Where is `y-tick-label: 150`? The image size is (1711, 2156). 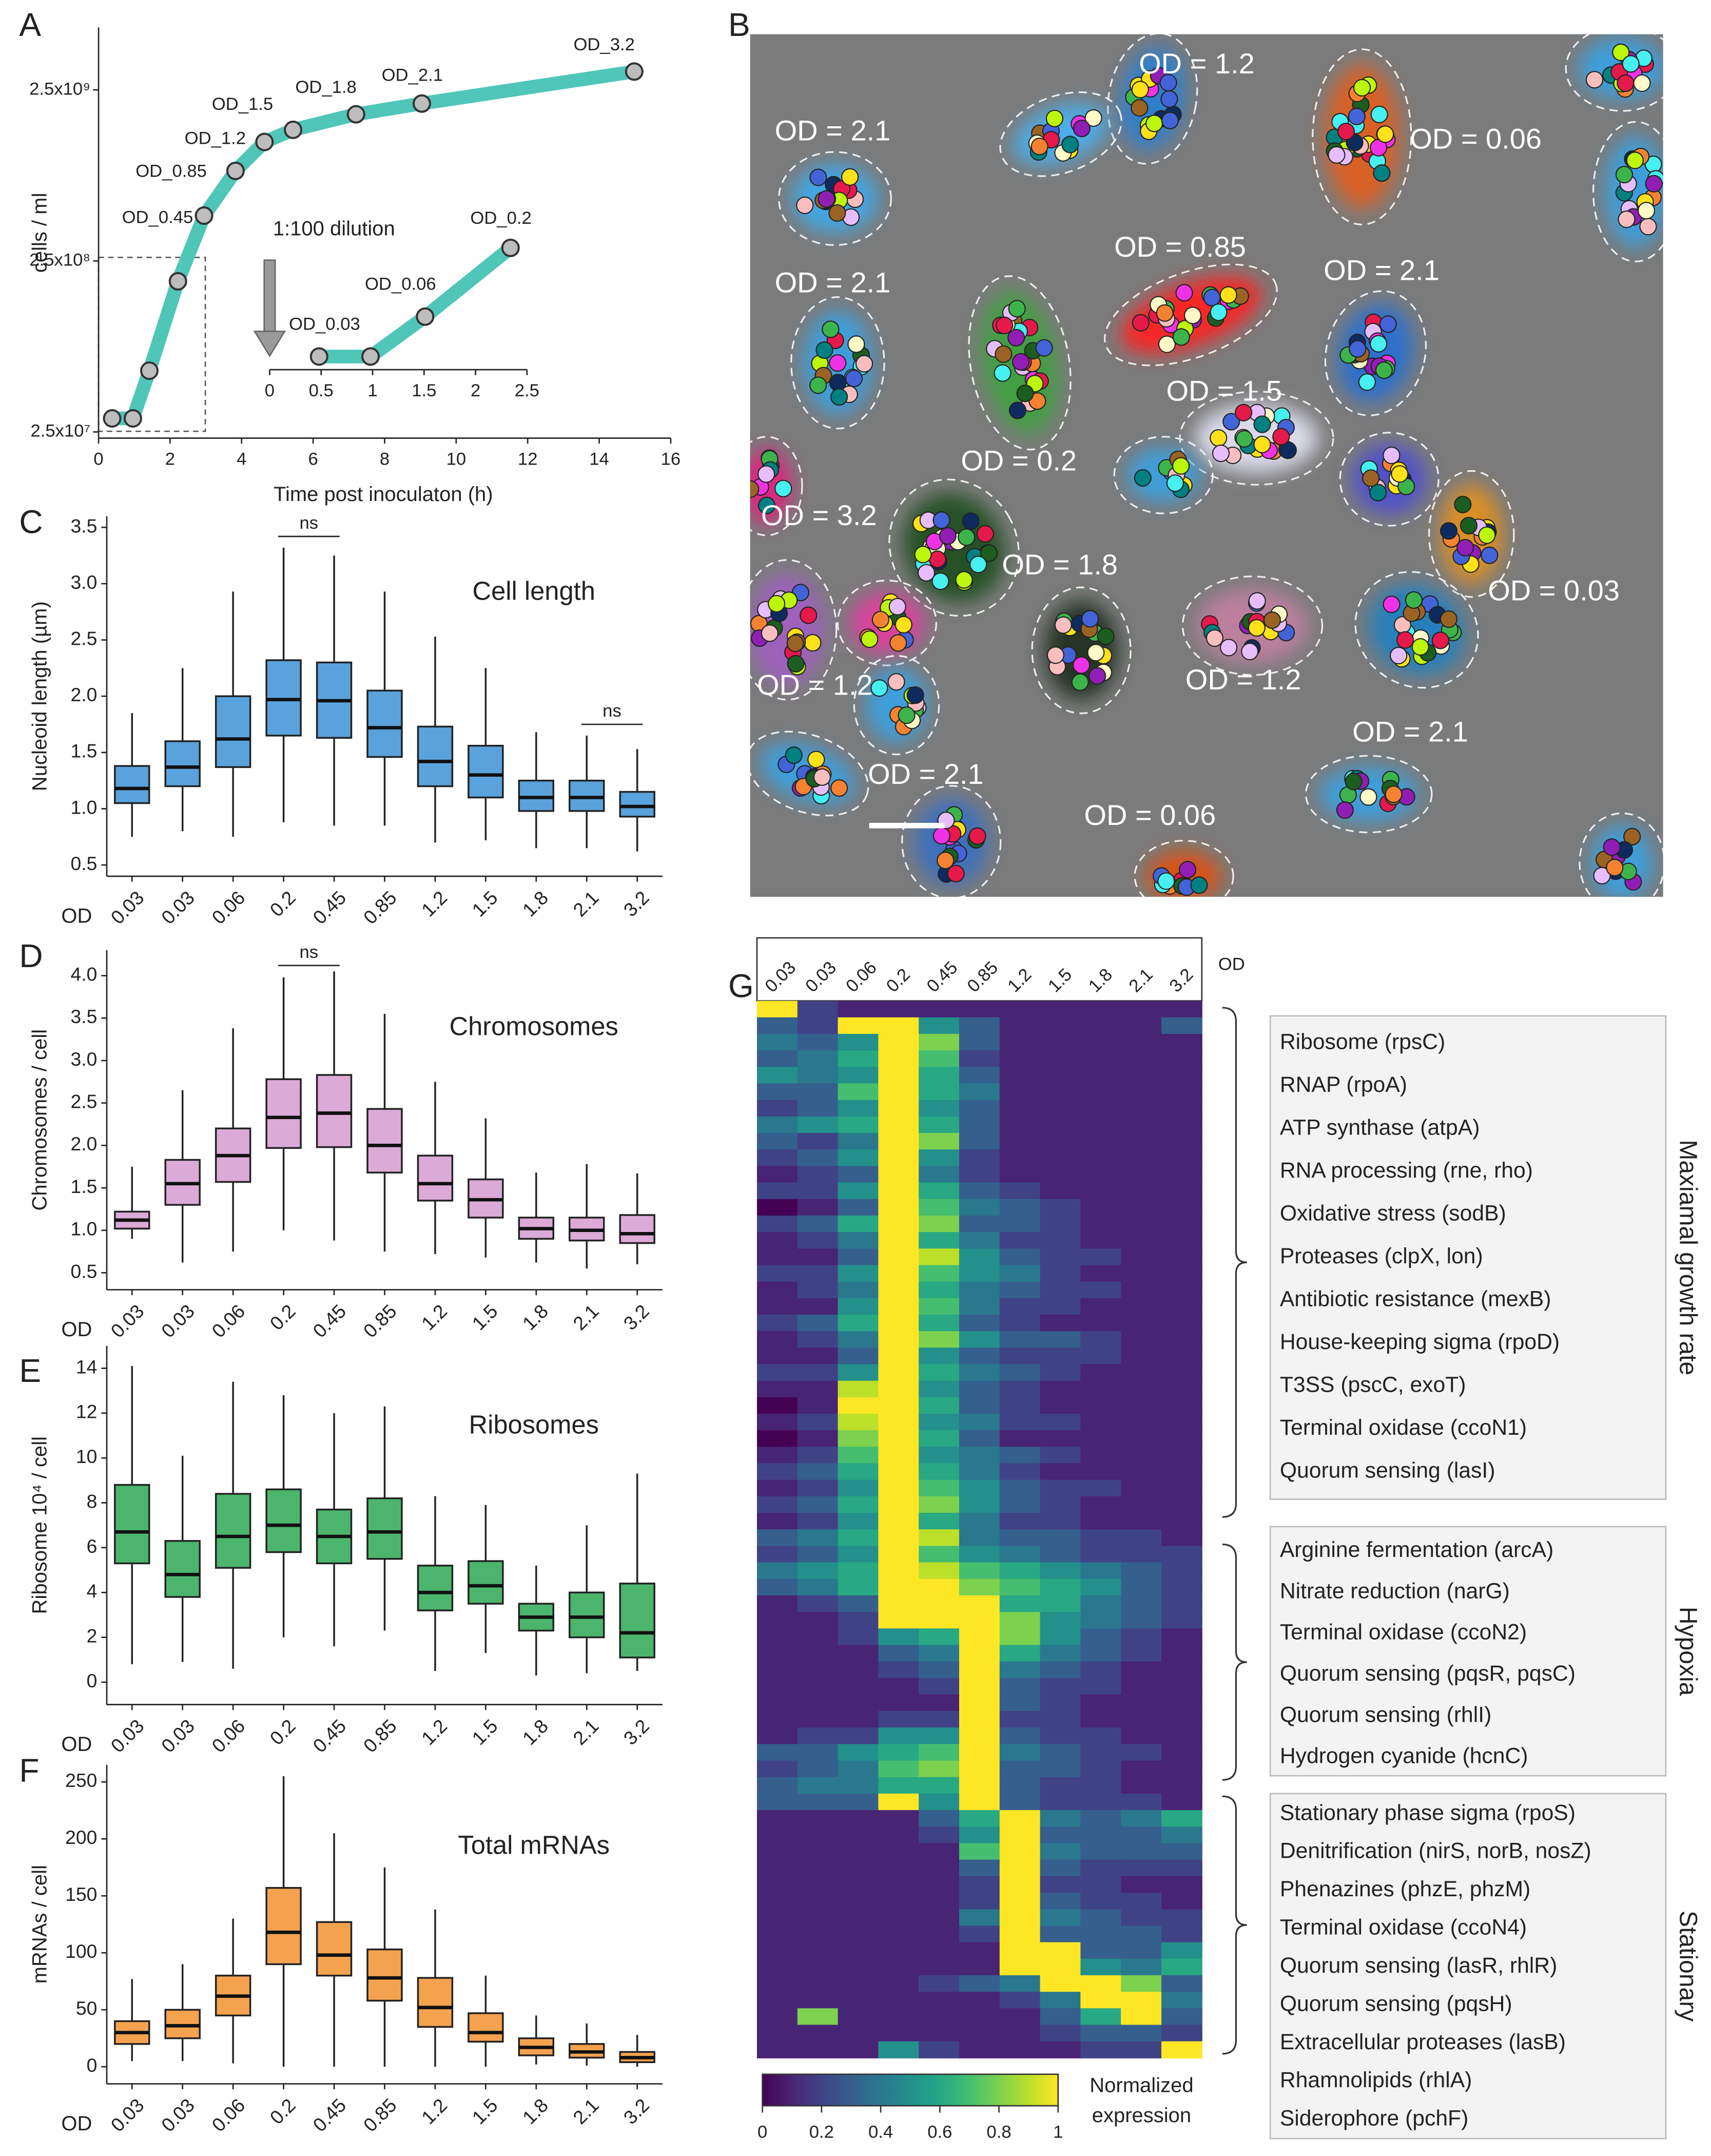
y-tick-label: 150 is located at coordinates (81, 1894).